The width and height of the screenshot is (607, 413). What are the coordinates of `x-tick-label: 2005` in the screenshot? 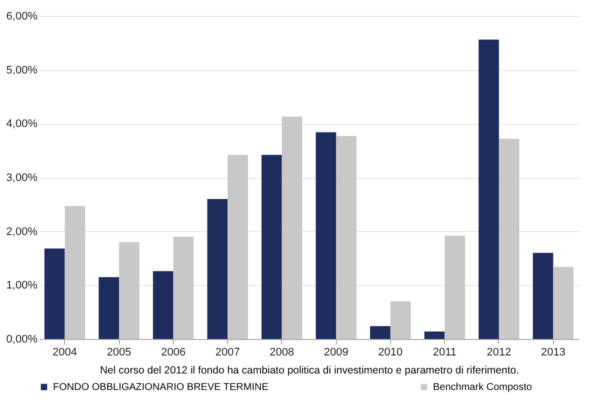 It's located at (119, 352).